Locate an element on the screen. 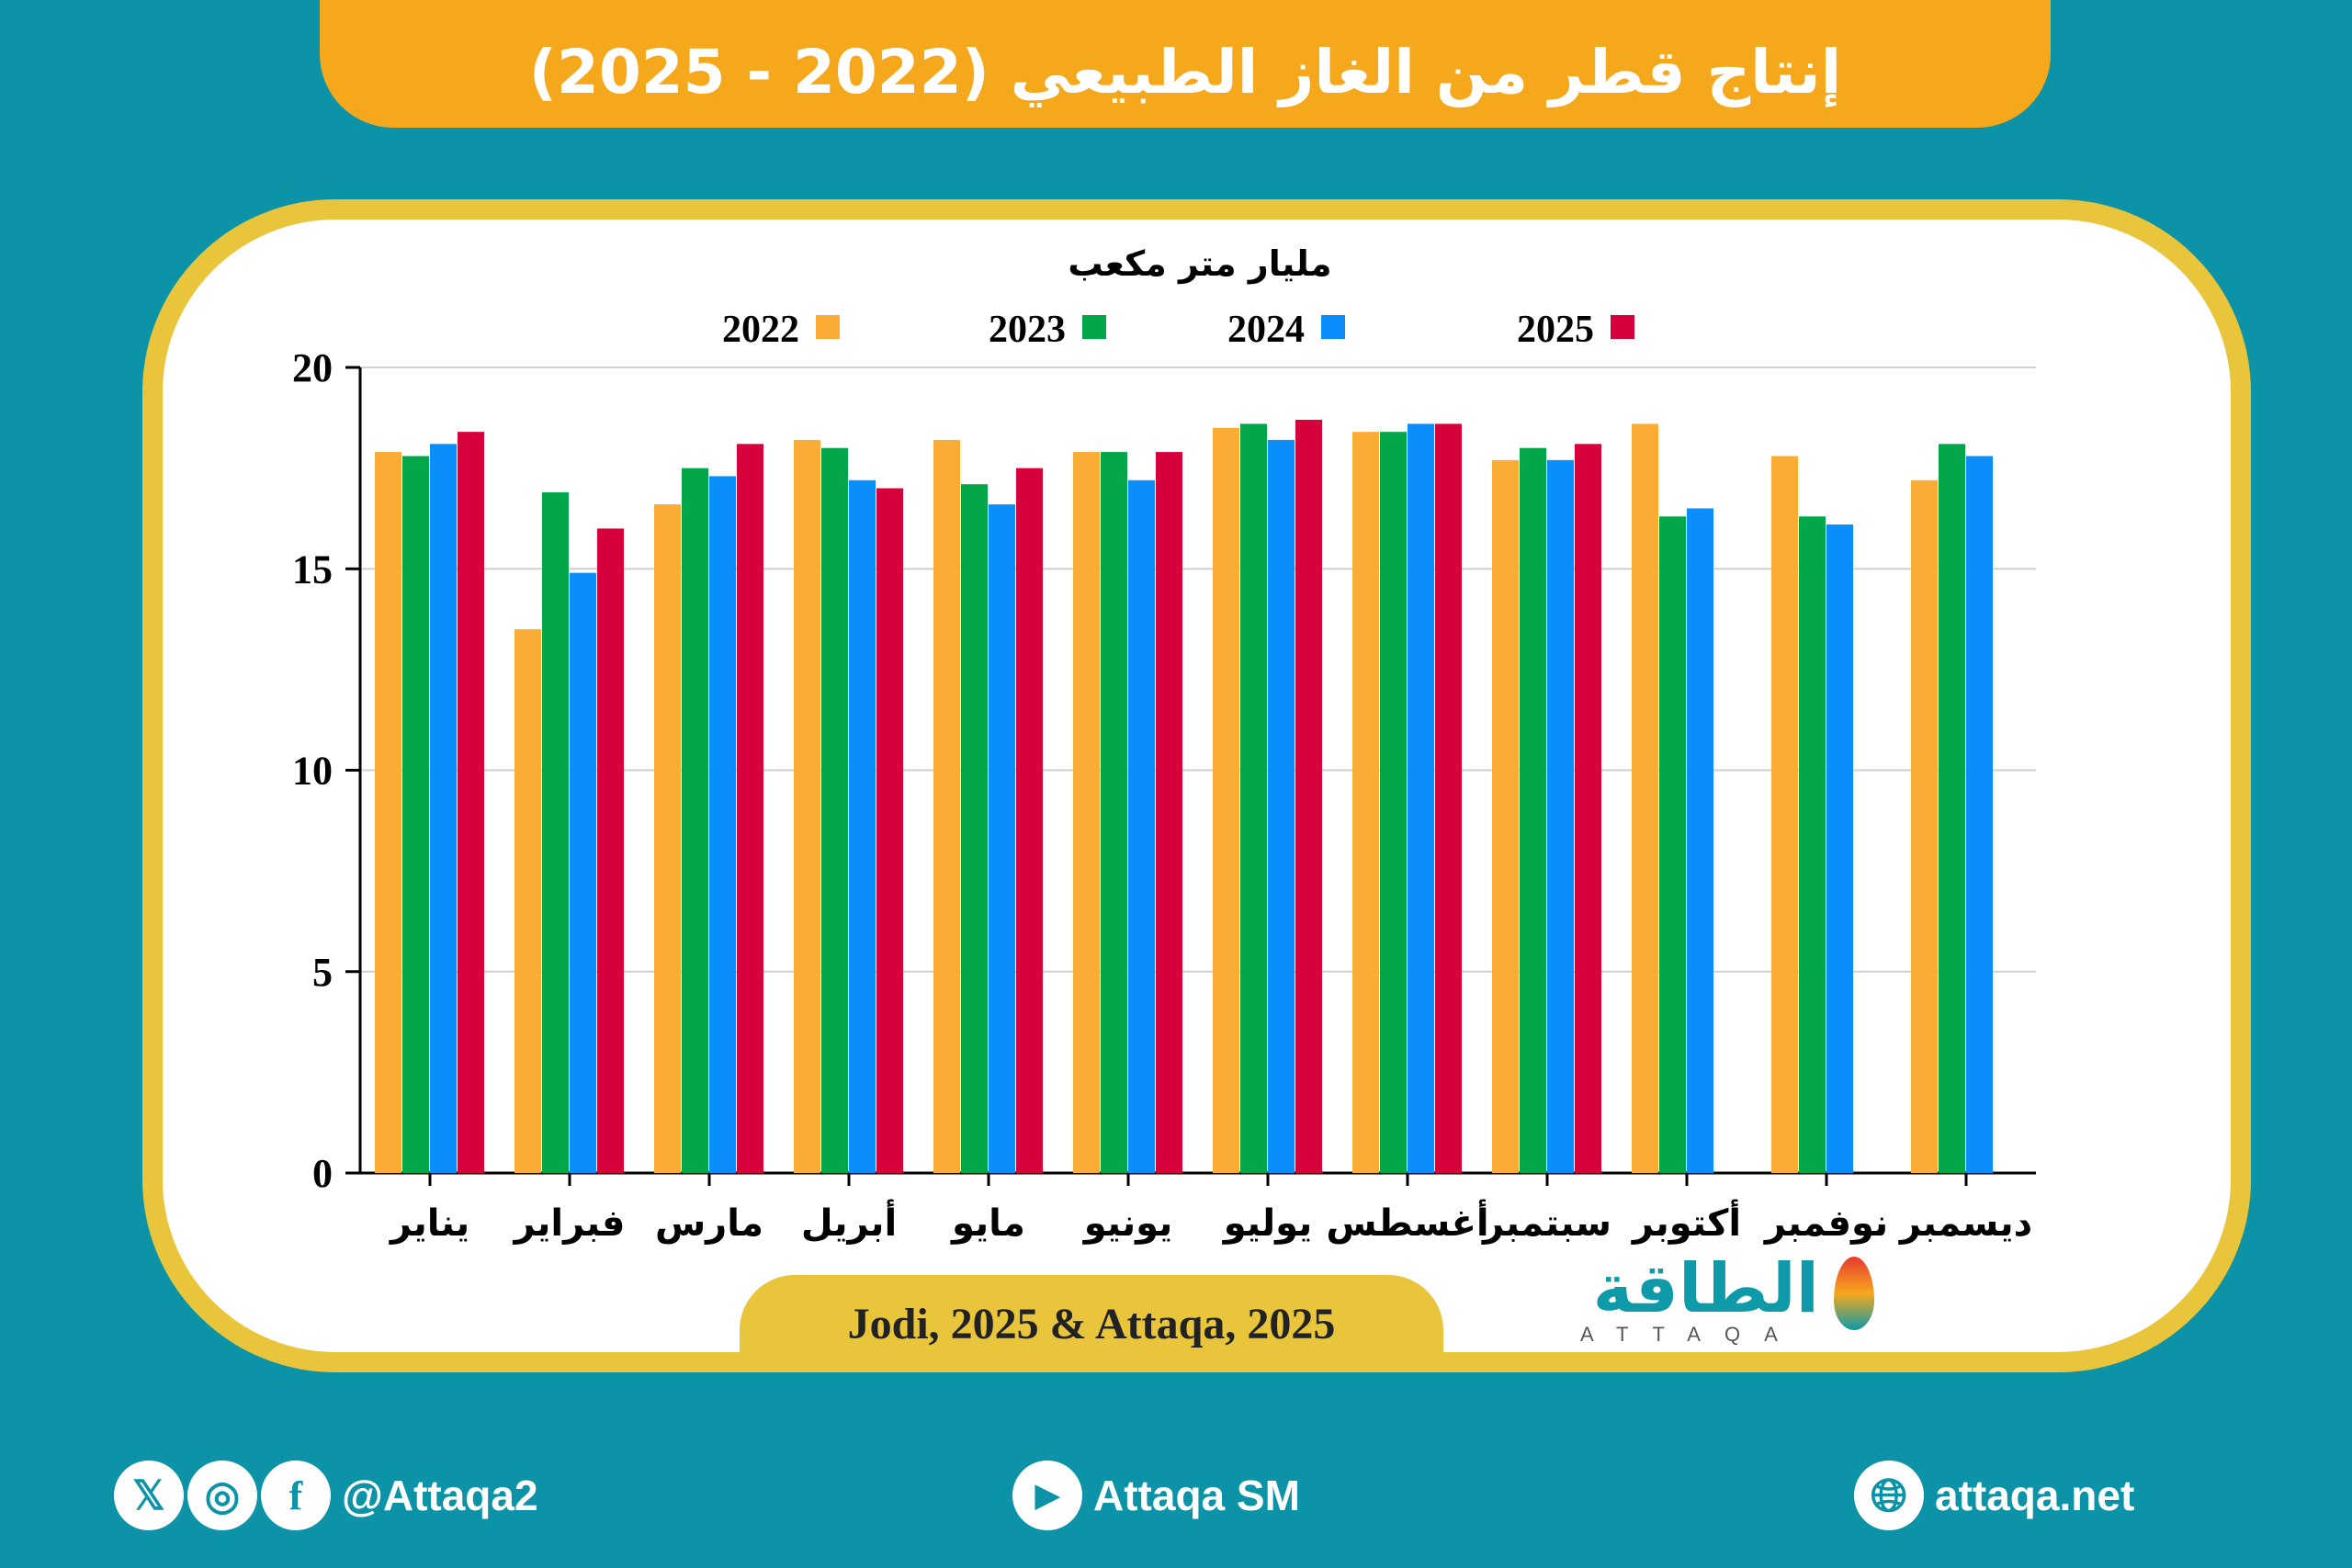 This screenshot has width=2352, height=1568. x-tick-label: أبريل is located at coordinates (849, 1222).